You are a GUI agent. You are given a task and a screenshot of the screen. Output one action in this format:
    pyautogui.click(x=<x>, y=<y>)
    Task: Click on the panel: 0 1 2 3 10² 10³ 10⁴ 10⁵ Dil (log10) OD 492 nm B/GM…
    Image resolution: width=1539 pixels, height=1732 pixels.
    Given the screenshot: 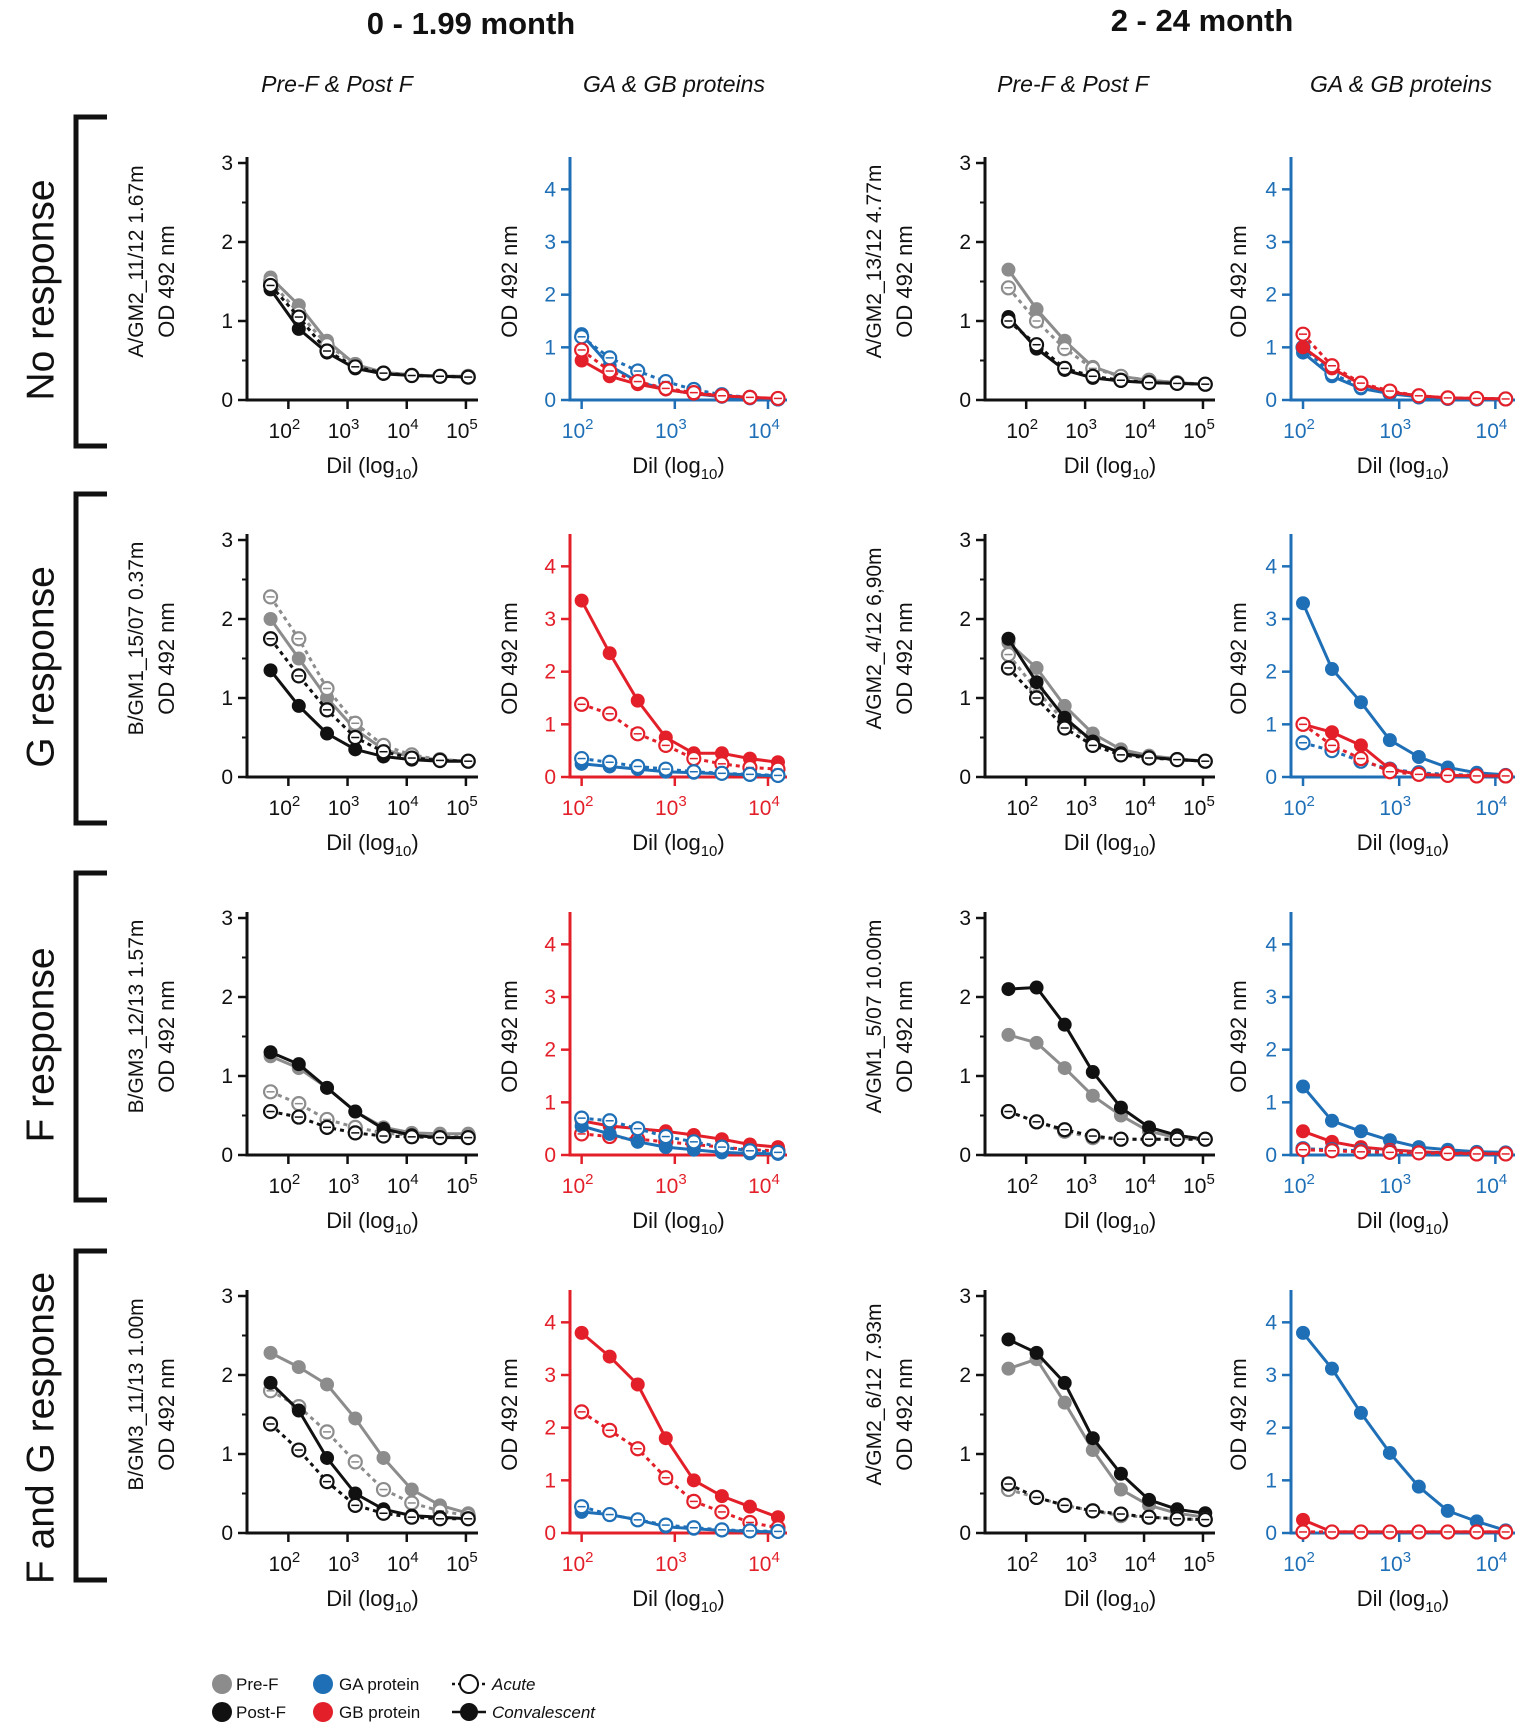 What is the action you would take?
    pyautogui.click(x=301, y=694)
    